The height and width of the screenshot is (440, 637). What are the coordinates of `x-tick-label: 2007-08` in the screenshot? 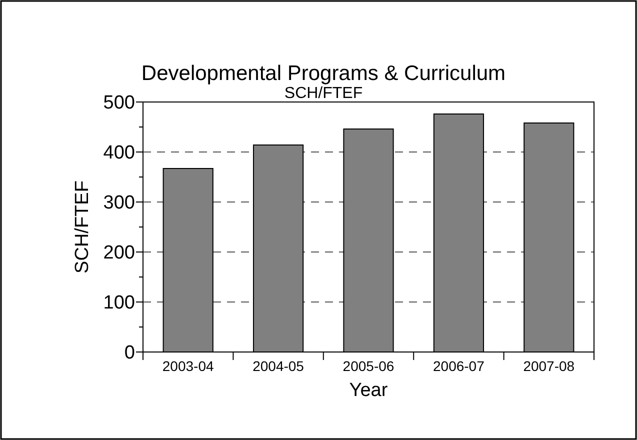 It's located at (549, 366).